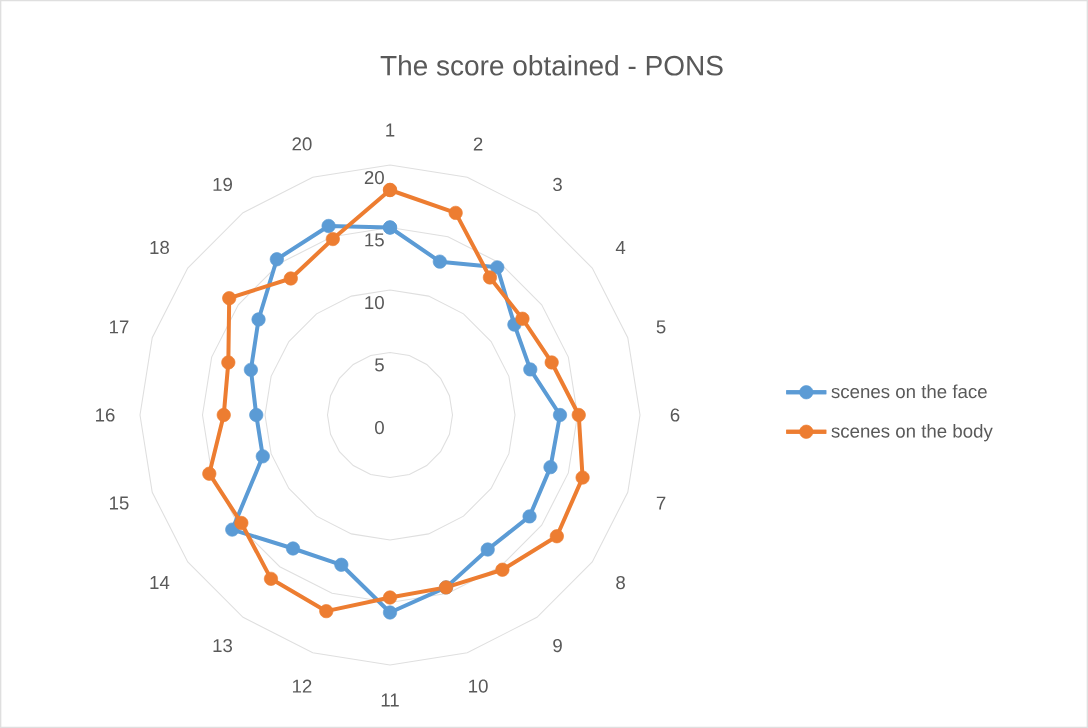  What do you see at coordinates (675, 415) in the screenshot?
I see `spoke-label: 6` at bounding box center [675, 415].